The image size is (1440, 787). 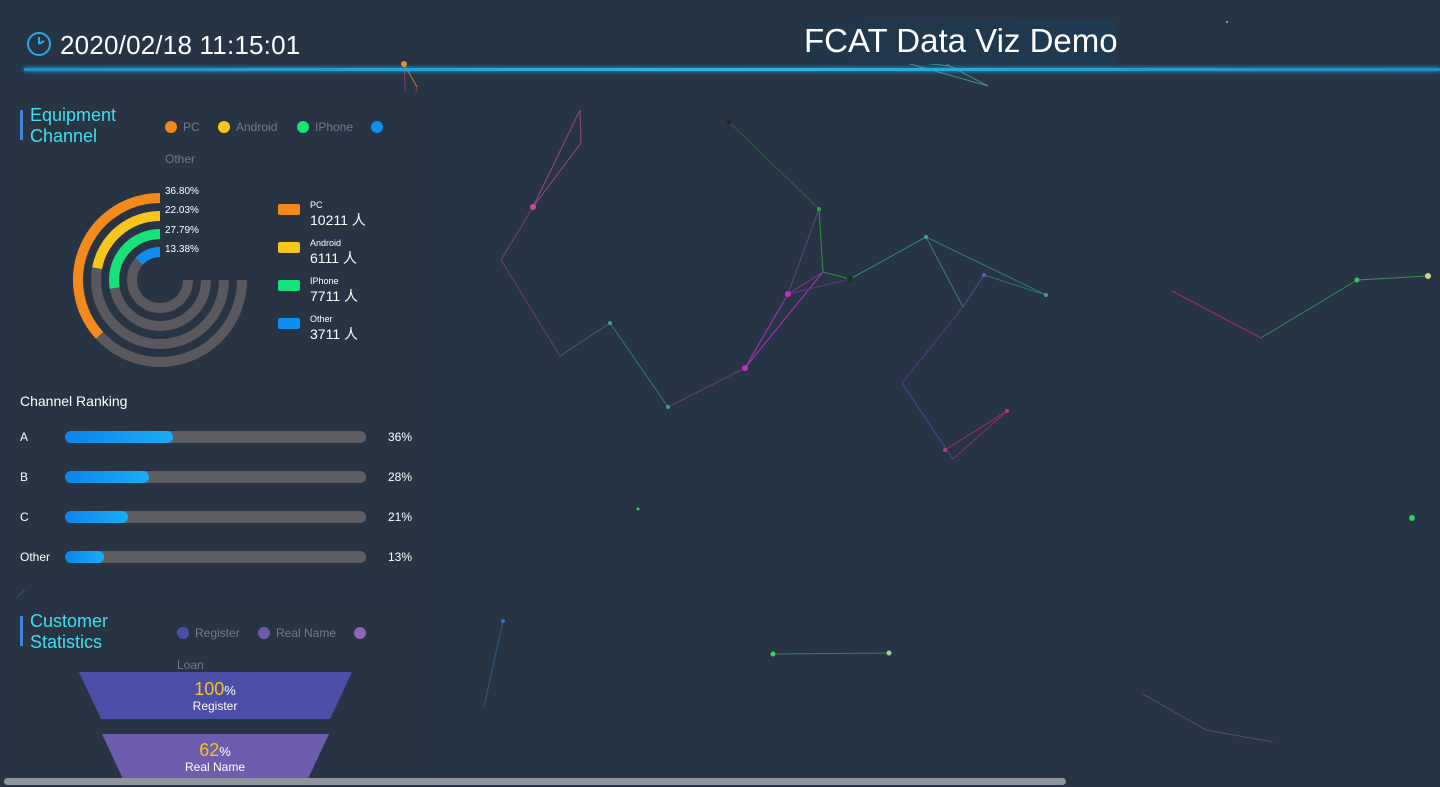 What do you see at coordinates (334, 127) in the screenshot?
I see `legend-label: IPhone` at bounding box center [334, 127].